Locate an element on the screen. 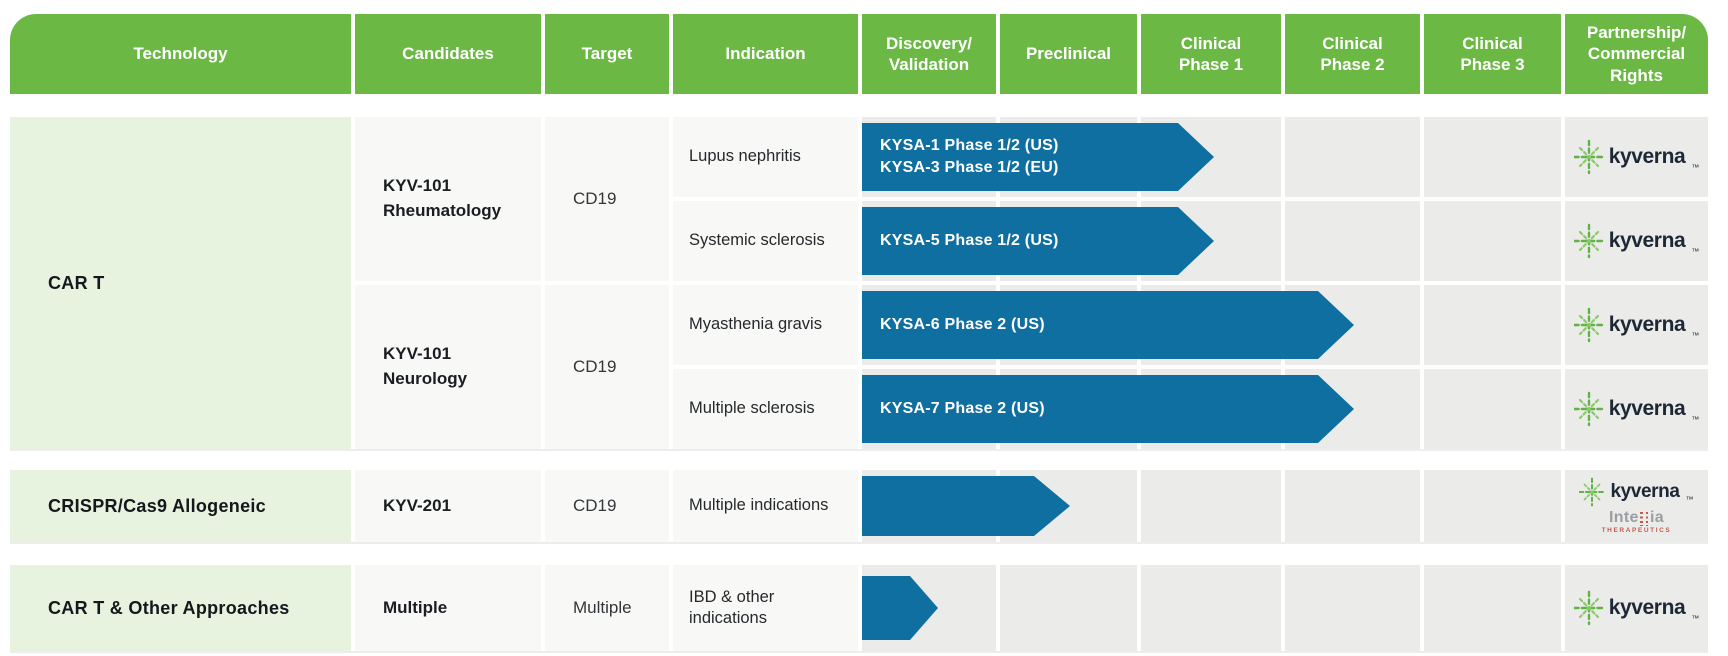 Image resolution: width=1728 pixels, height=656 pixels. technology-cell: CRISPR/Cas9 Allogeneic is located at coordinates (180, 506).